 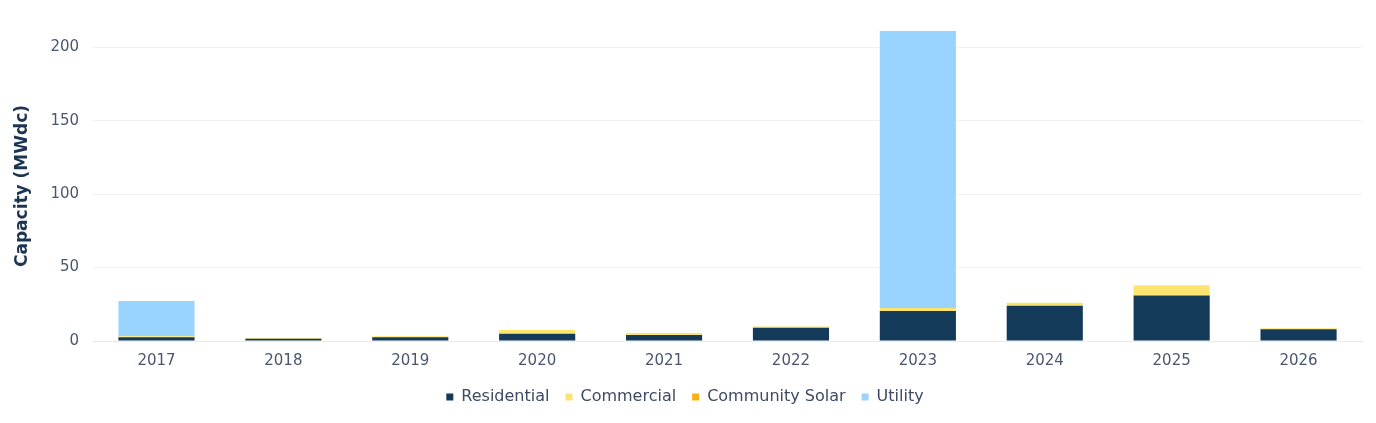 What do you see at coordinates (65, 119) in the screenshot?
I see `y-tick-label: 150` at bounding box center [65, 119].